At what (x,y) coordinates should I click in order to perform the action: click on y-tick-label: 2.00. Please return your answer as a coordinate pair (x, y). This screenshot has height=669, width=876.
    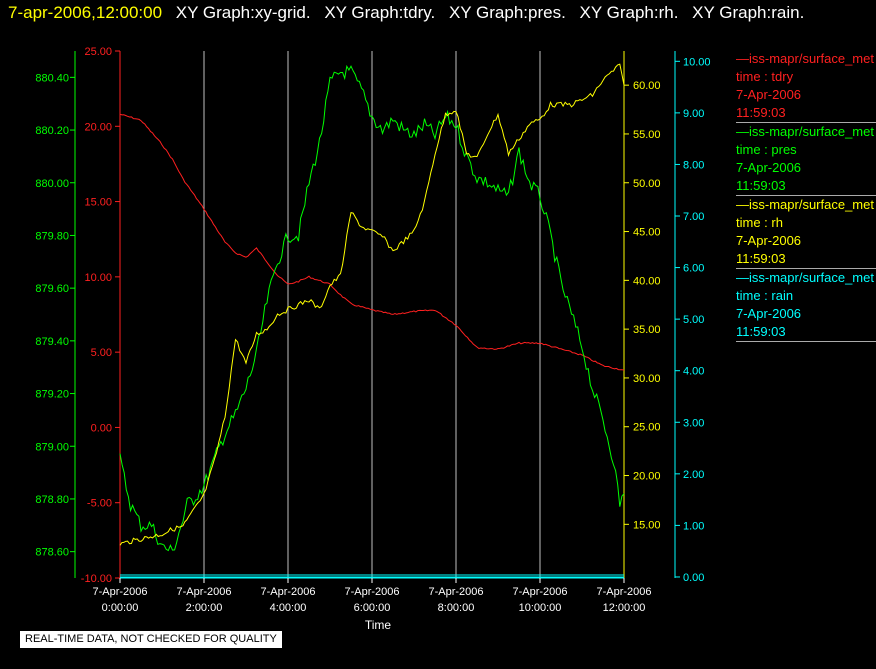
    Looking at the image, I should click on (693, 475).